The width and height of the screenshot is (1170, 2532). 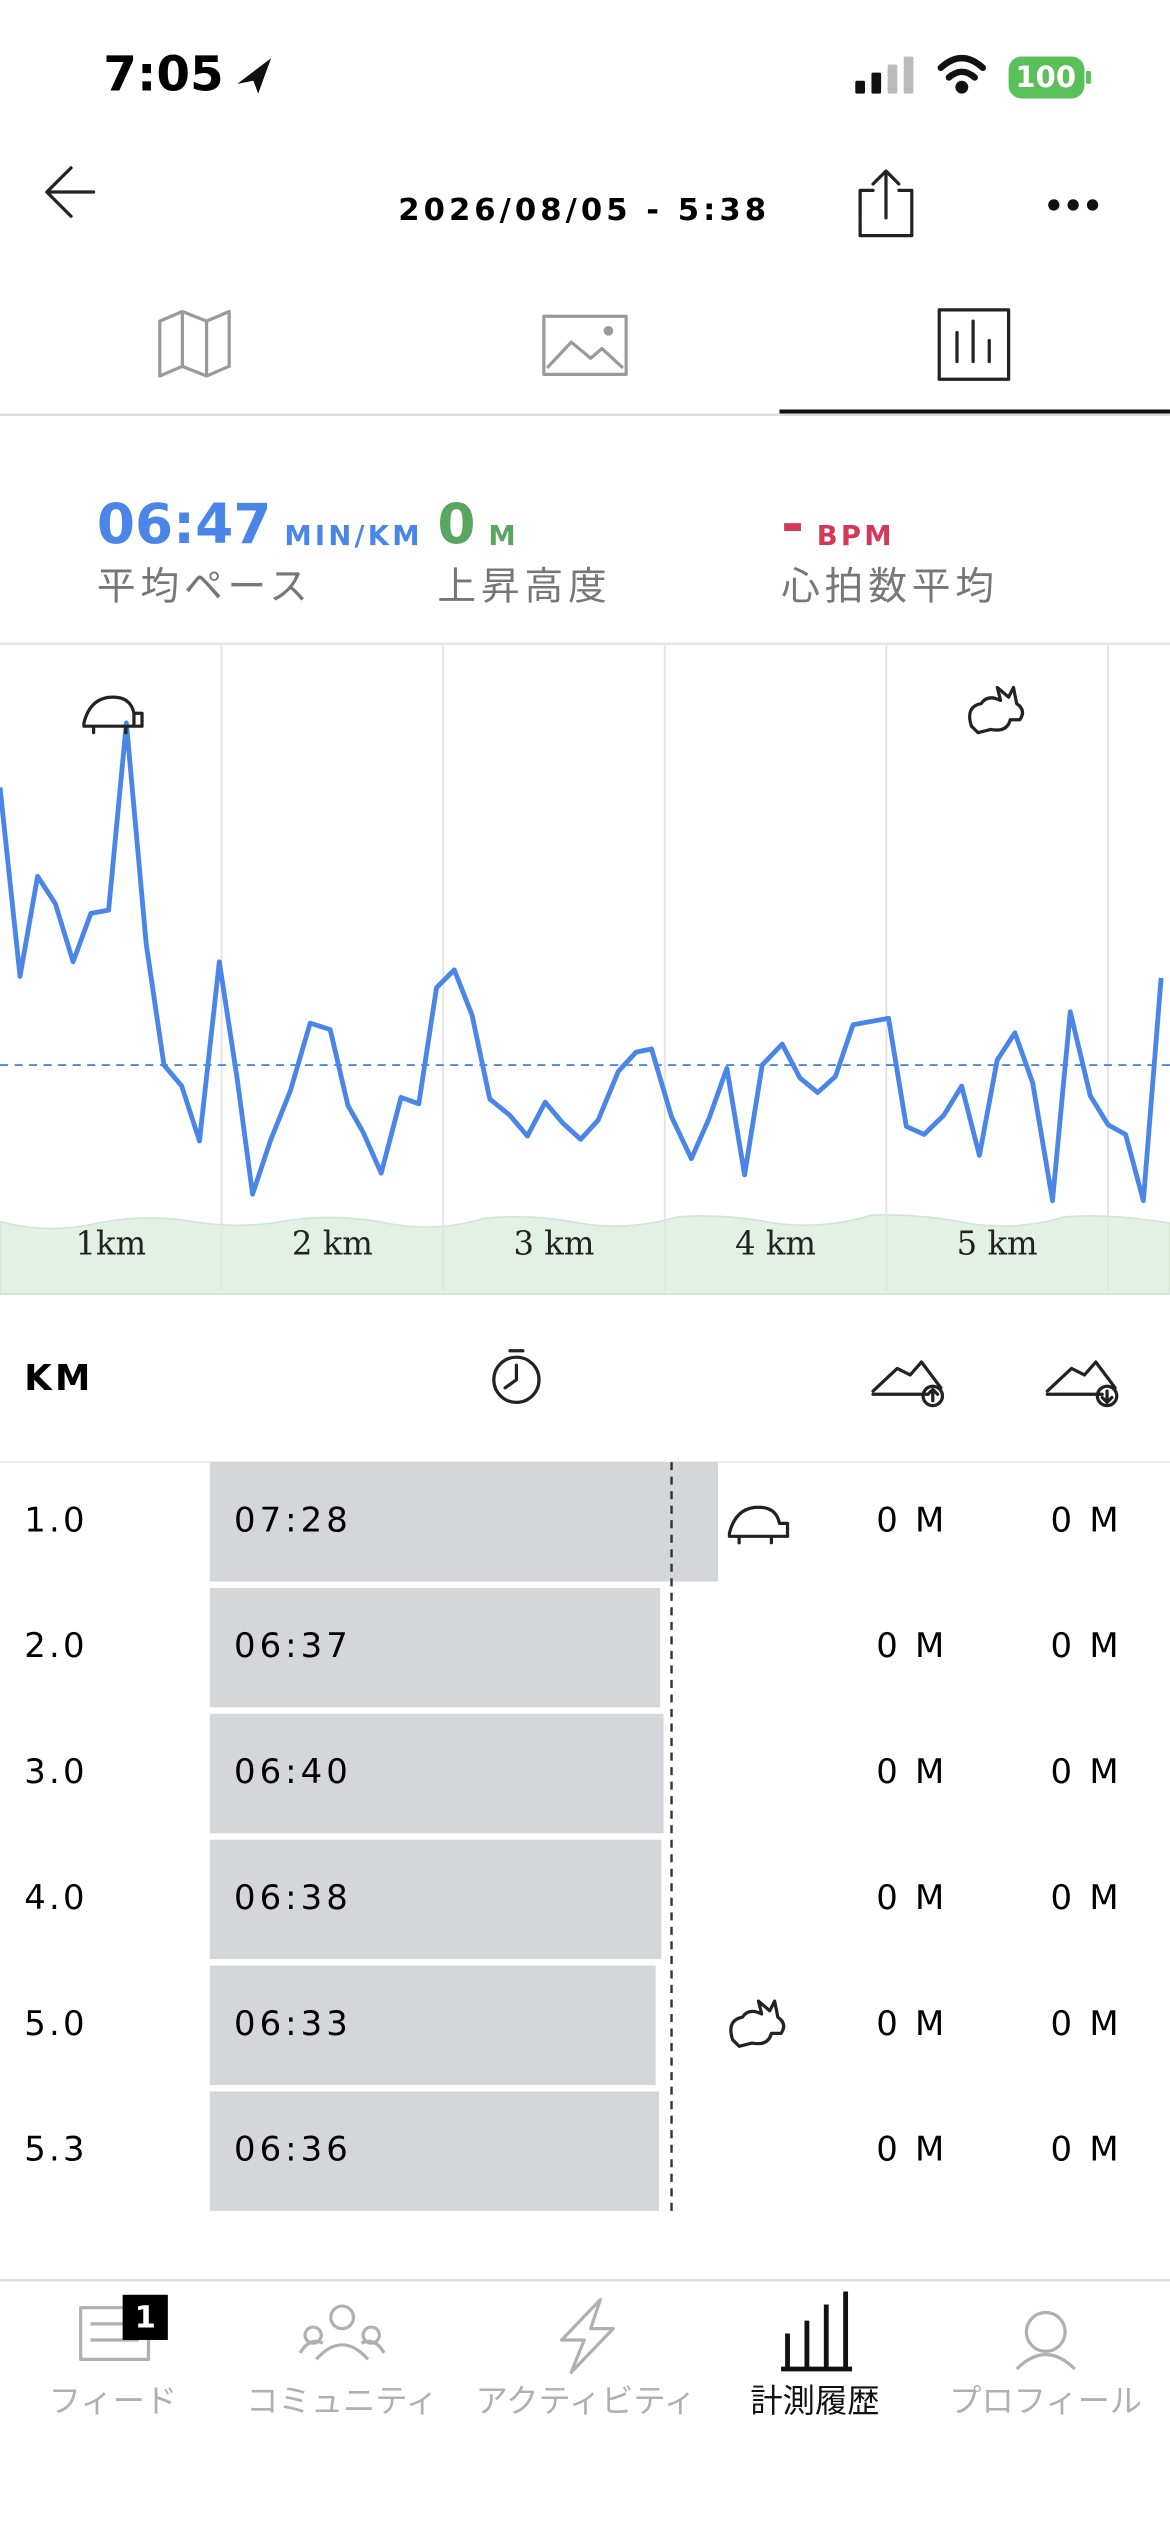 I want to click on slowest-split-icon, so click(x=758, y=1525).